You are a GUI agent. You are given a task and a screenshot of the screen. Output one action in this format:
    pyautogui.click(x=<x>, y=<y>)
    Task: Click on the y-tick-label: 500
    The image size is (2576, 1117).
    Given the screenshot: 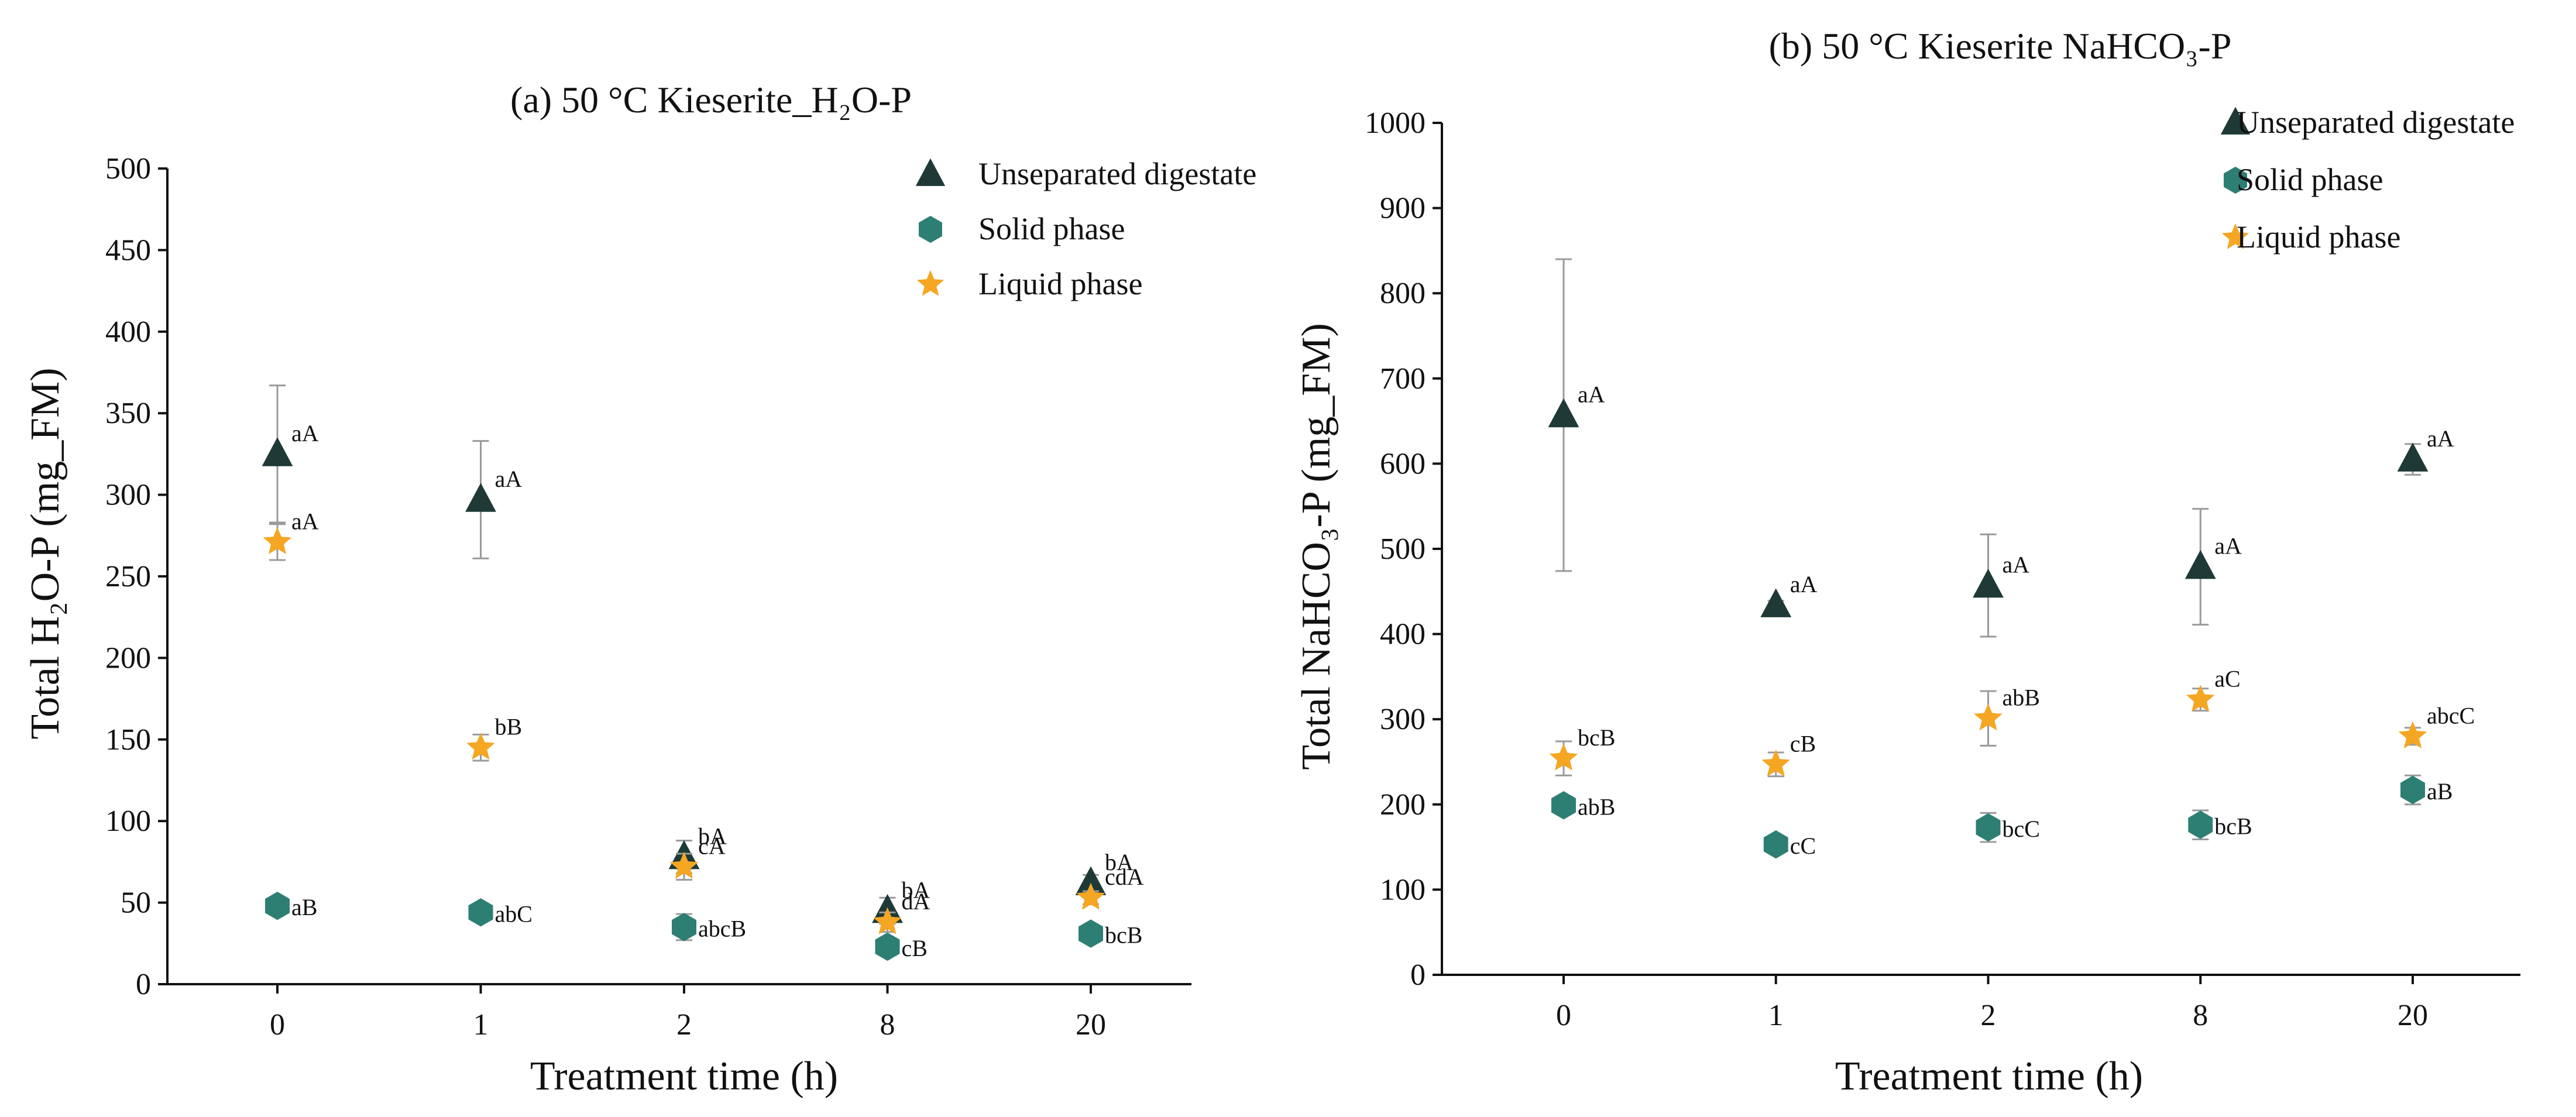 What is the action you would take?
    pyautogui.click(x=1403, y=549)
    